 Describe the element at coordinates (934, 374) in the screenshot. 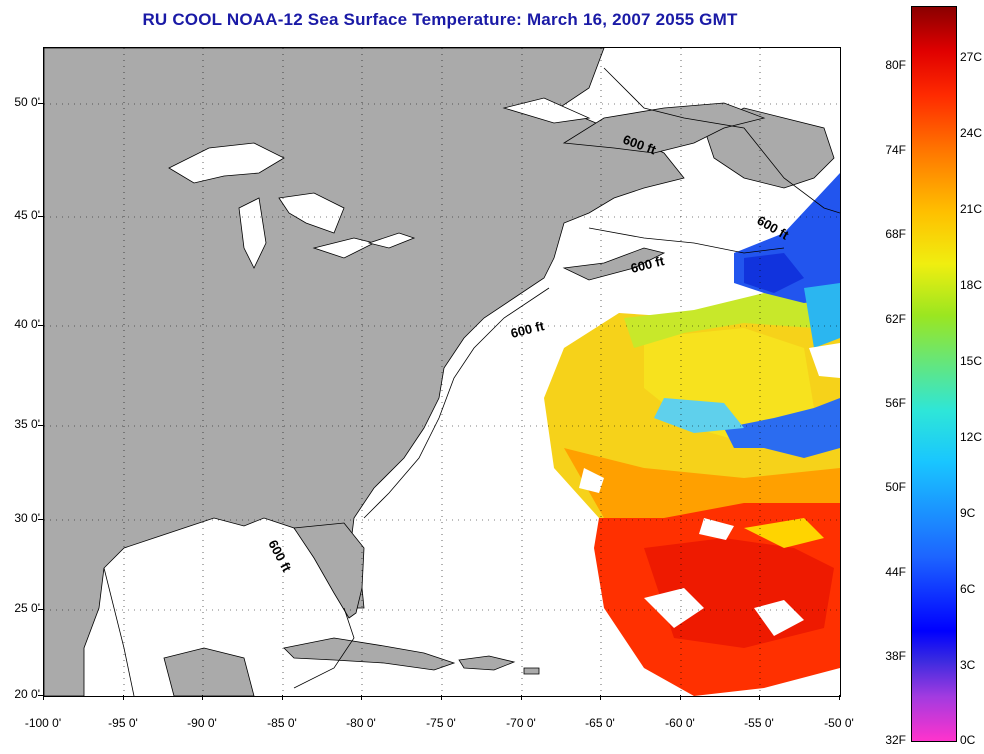

I see `temperature-colorbar` at that location.